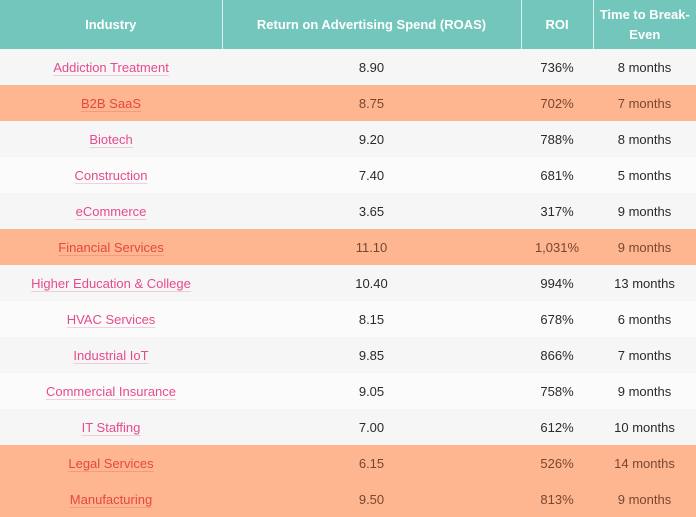 This screenshot has height=517, width=696. I want to click on roas-cell: 9.05, so click(371, 391).